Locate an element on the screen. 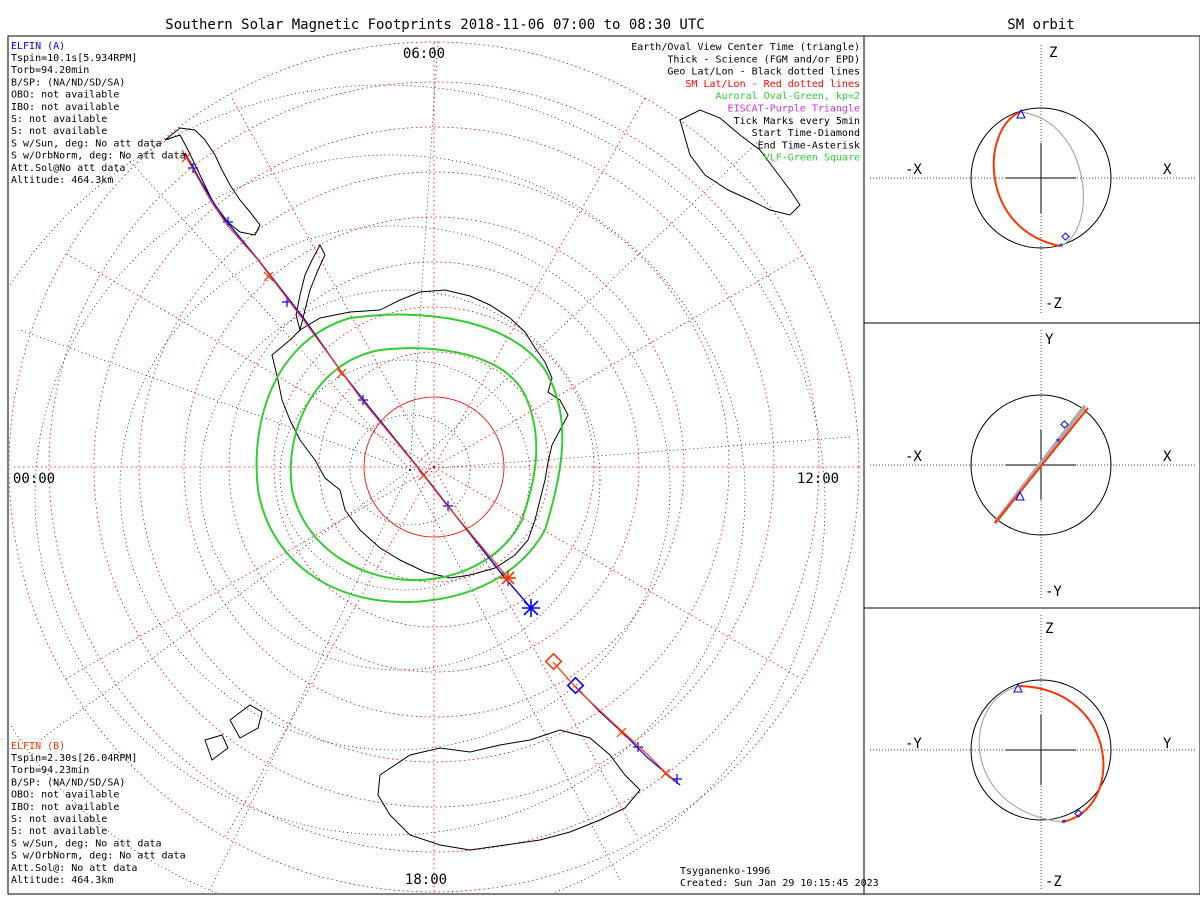 The height and width of the screenshot is (900, 1200). xy-bottom-label: -Y is located at coordinates (1053, 592).